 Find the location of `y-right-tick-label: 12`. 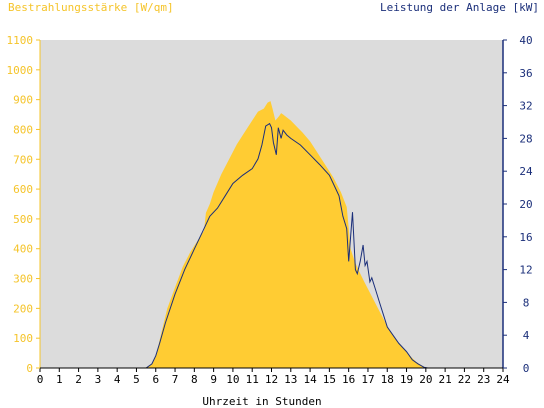

y-right-tick-label: 12 is located at coordinates (525, 270).